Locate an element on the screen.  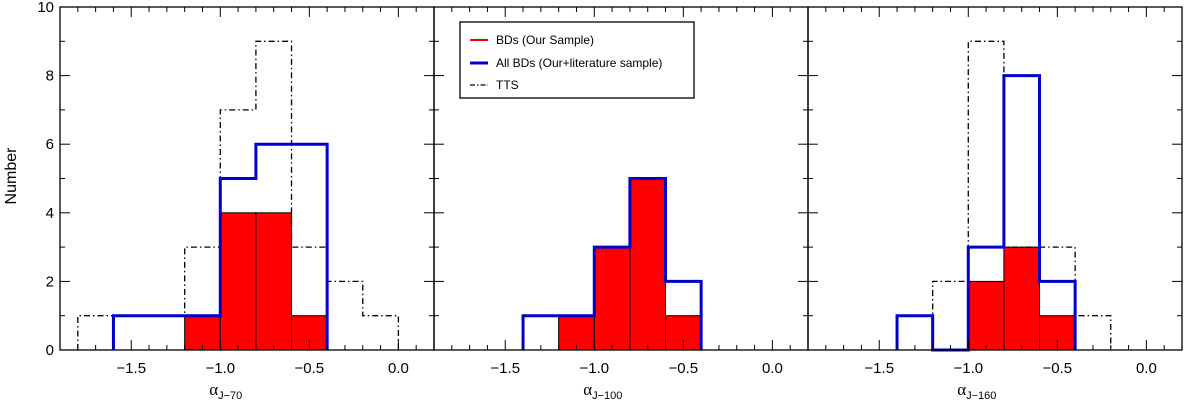
x-axis-title-subscript: J−70 is located at coordinates (230, 396).